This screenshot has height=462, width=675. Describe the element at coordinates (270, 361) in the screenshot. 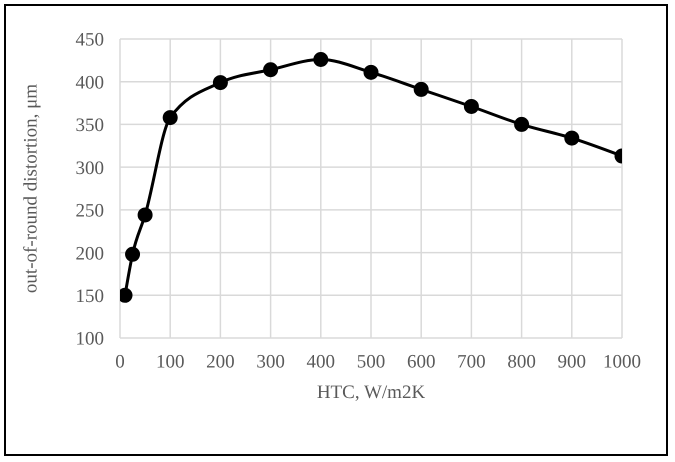

I see `x-tick-label: 300` at that location.